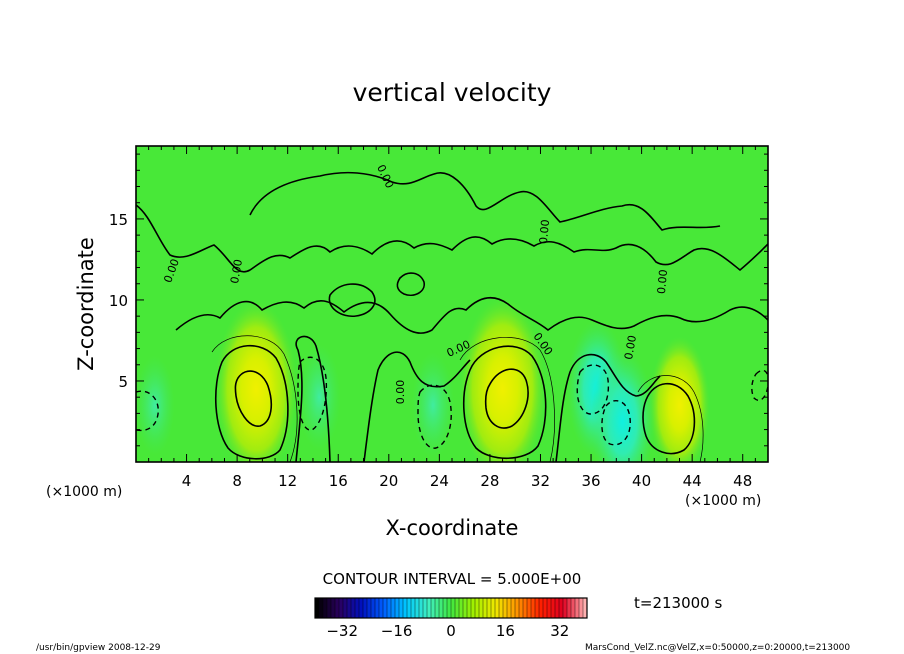 This screenshot has width=904, height=654. I want to click on x-tick-label: 24, so click(439, 481).